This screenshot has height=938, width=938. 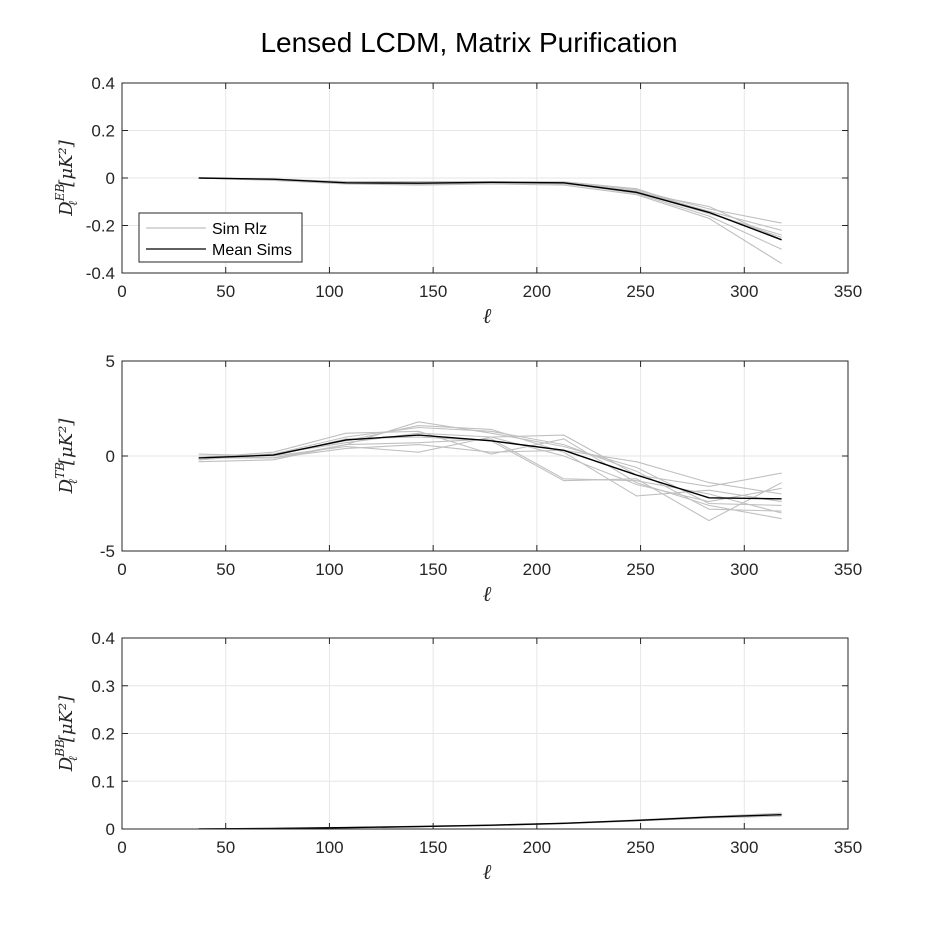 I want to click on y-axis-label: DBBℓ[μK²], so click(x=66, y=733).